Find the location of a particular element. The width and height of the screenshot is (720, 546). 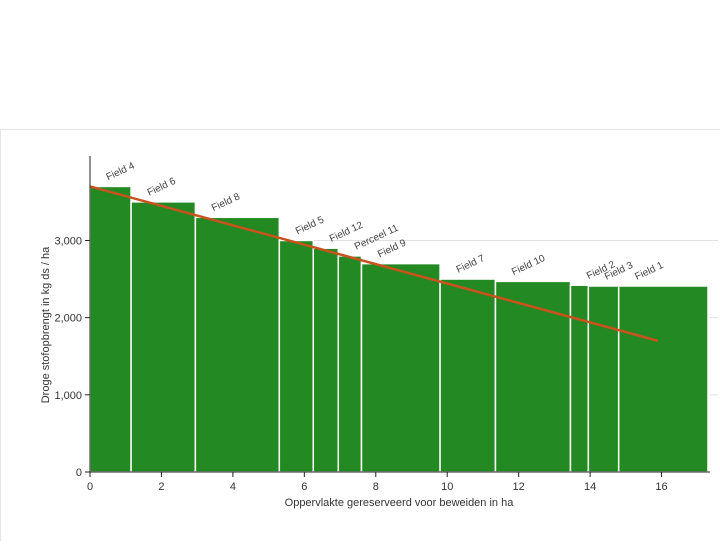

bar-label: Field 4 is located at coordinates (121, 171).